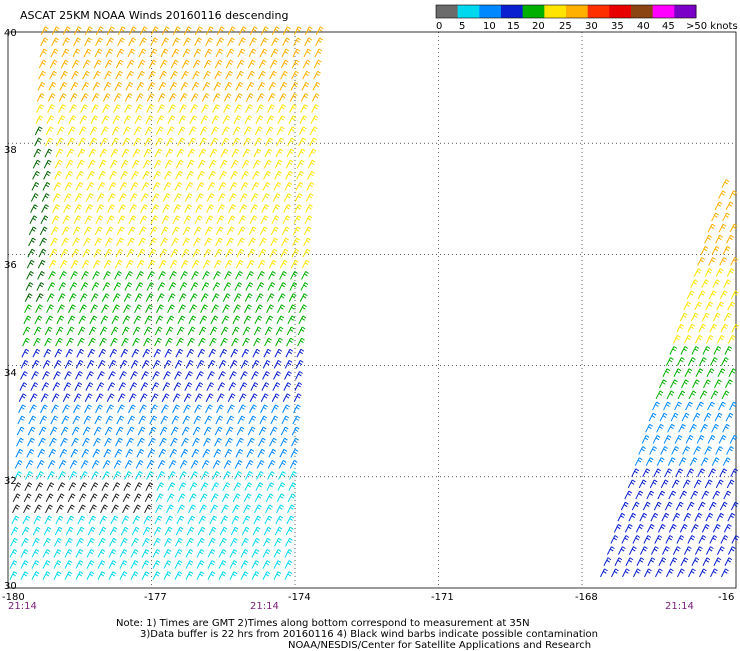 Image resolution: width=740 pixels, height=651 pixels. What do you see at coordinates (13, 597) in the screenshot?
I see `lon-label-180: -180` at bounding box center [13, 597].